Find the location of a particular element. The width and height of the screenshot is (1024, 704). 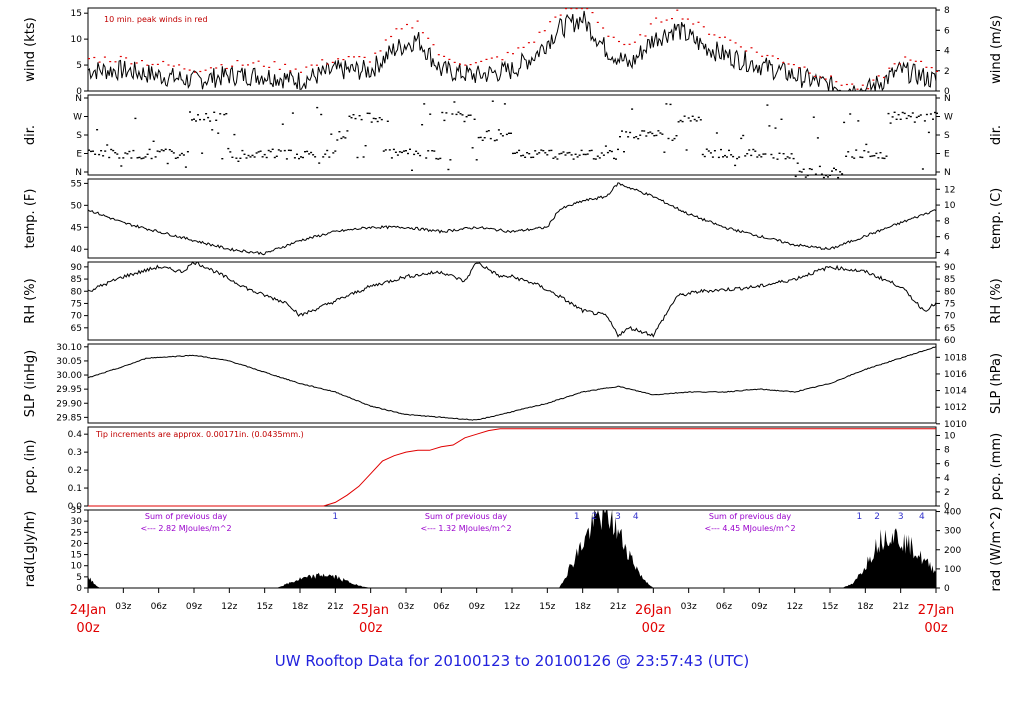

wind-tick-right: 0 is located at coordinates (947, 92).